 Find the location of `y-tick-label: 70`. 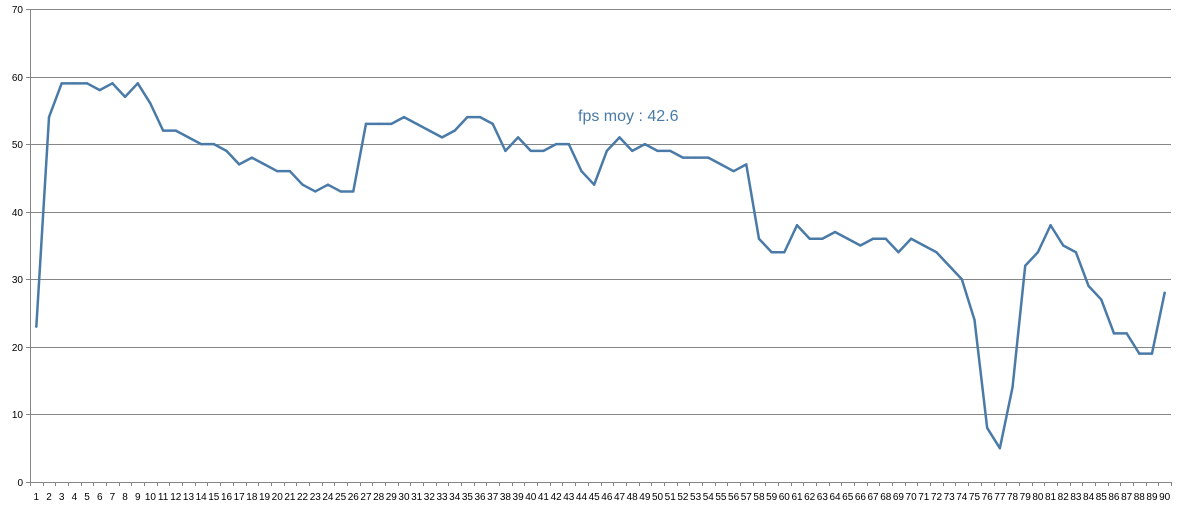

y-tick-label: 70 is located at coordinates (18, 10).